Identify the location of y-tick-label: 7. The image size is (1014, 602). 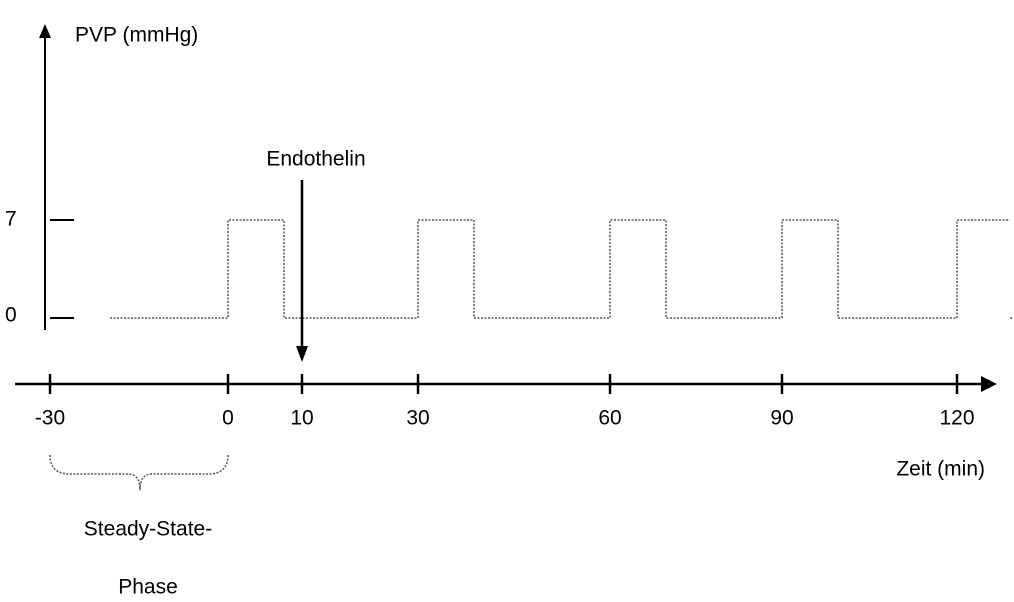
(11, 219).